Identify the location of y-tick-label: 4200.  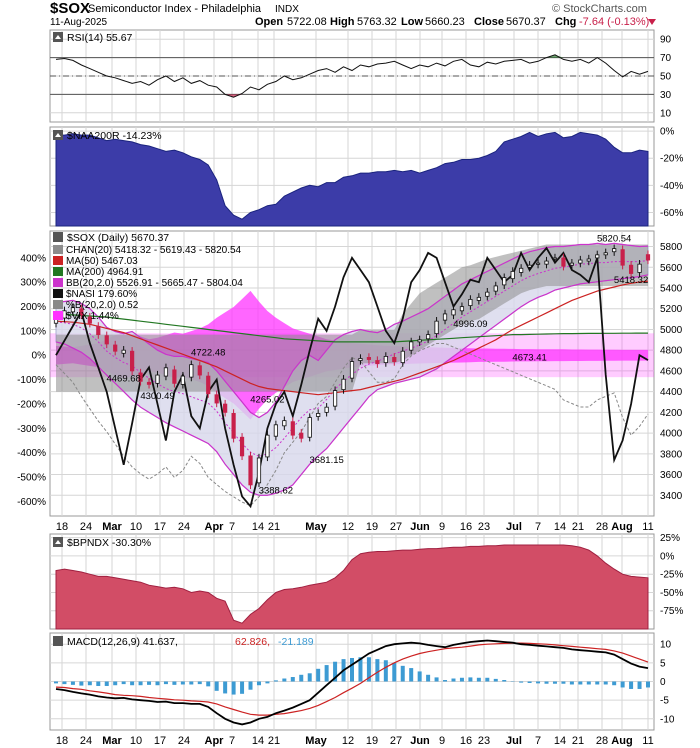
(671, 413).